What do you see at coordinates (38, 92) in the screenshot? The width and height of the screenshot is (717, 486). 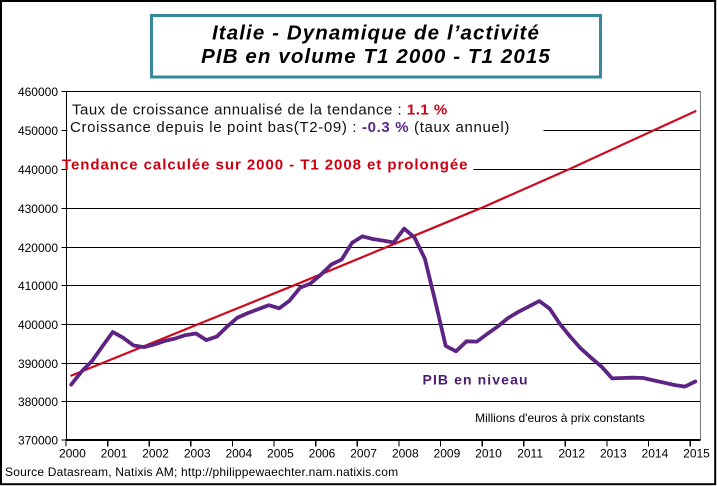 I see `svg-text: 460000` at bounding box center [38, 92].